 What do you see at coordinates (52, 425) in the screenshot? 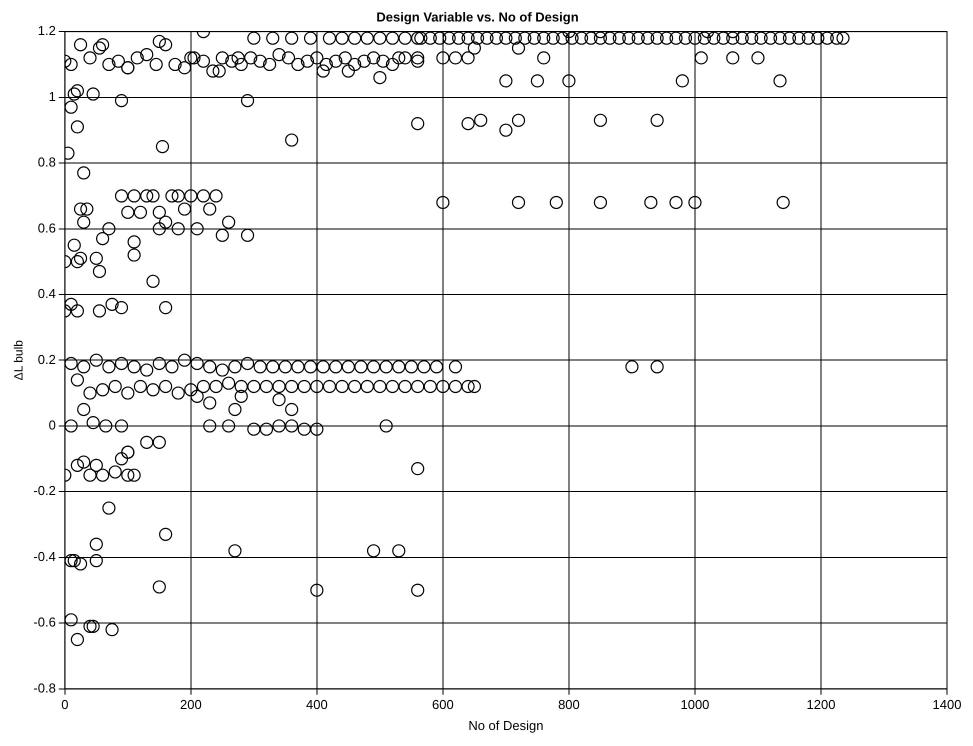
I see `y-tick-label: 0` at bounding box center [52, 425].